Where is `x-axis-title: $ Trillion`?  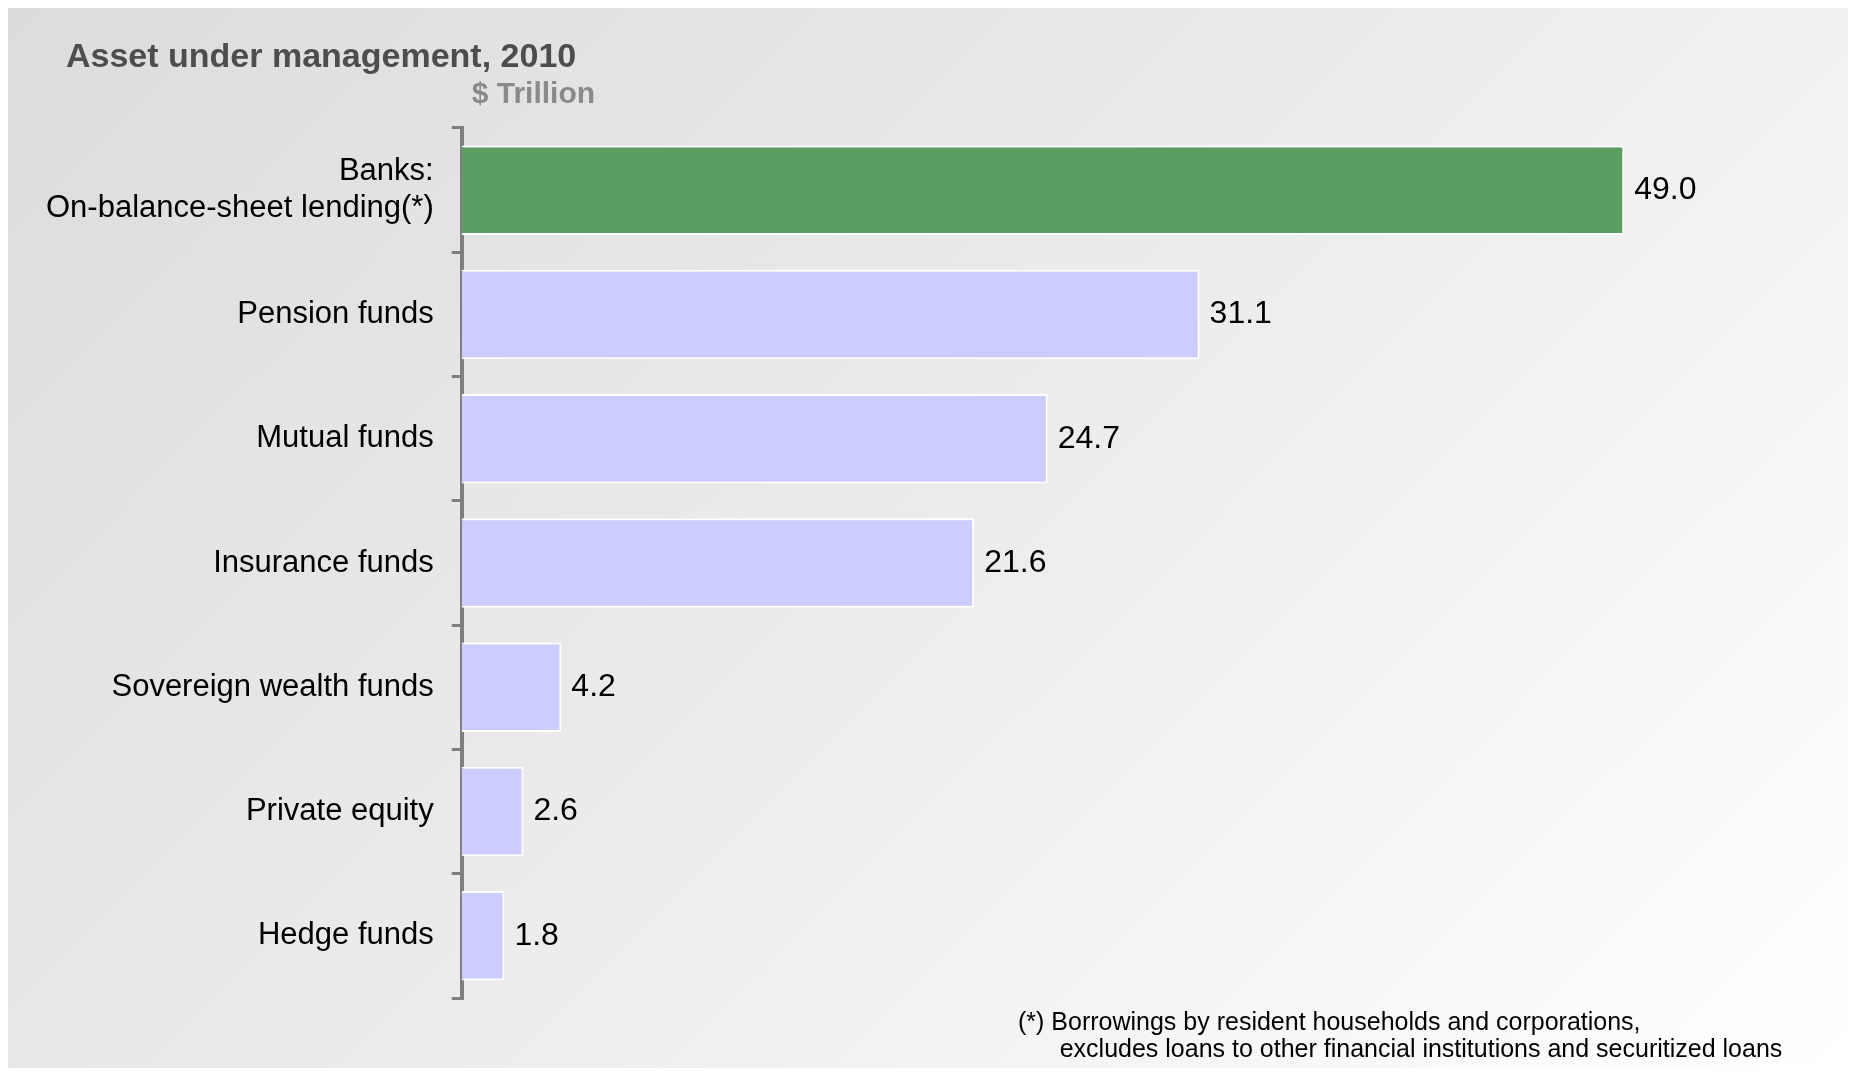 x-axis-title: $ Trillion is located at coordinates (533, 93).